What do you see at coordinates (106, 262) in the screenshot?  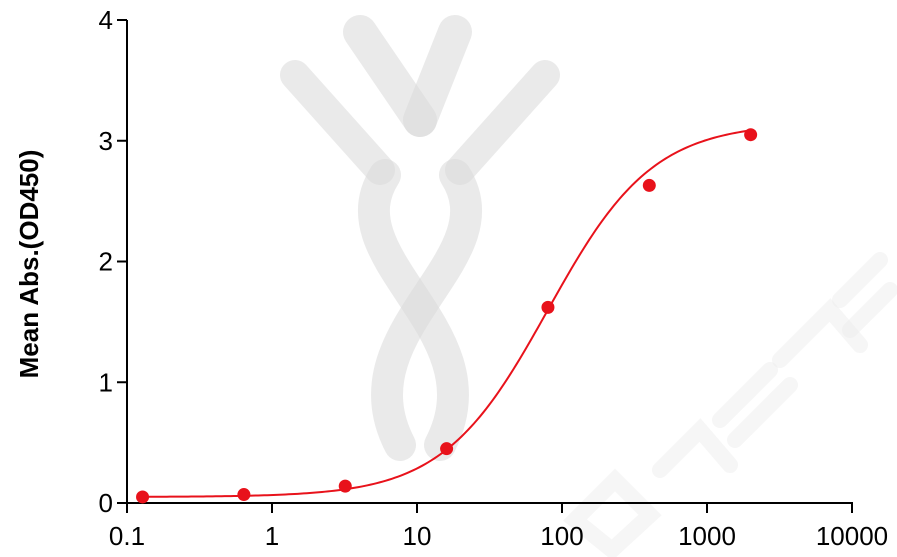 I see `y-tick-label: 2` at bounding box center [106, 262].